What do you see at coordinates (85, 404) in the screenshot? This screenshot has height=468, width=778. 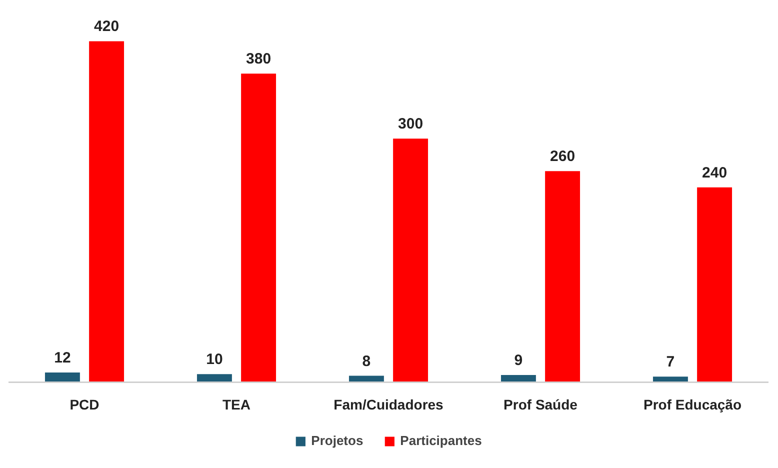 I see `x-tick-label: PCD` at bounding box center [85, 404].